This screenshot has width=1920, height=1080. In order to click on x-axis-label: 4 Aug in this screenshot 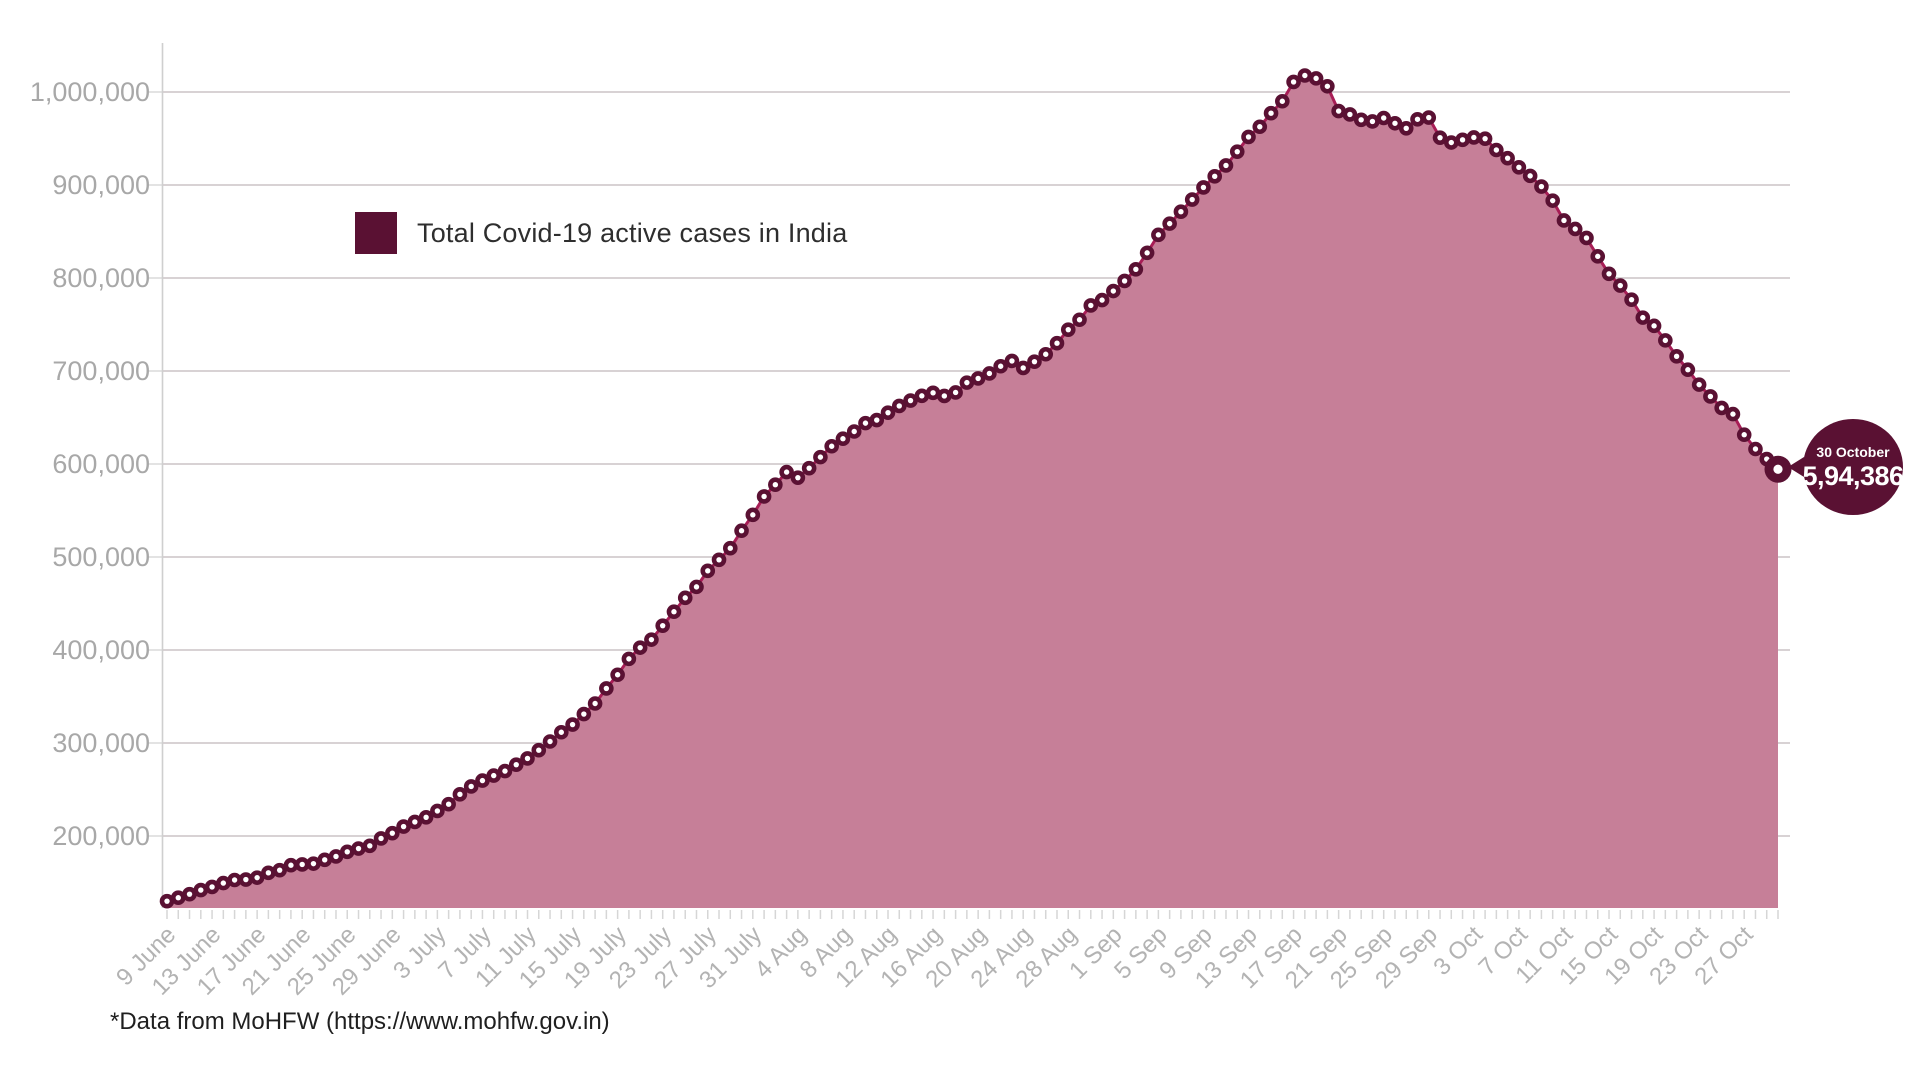, I will do `click(781, 952)`.